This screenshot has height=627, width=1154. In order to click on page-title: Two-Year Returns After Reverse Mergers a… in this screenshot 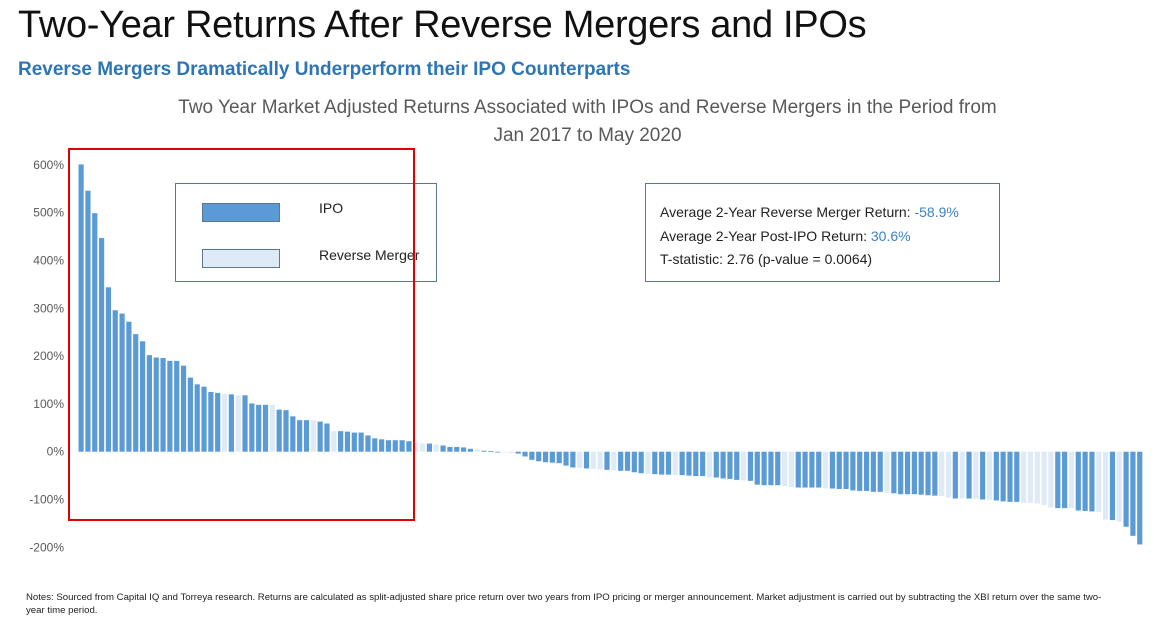, I will do `click(442, 25)`.